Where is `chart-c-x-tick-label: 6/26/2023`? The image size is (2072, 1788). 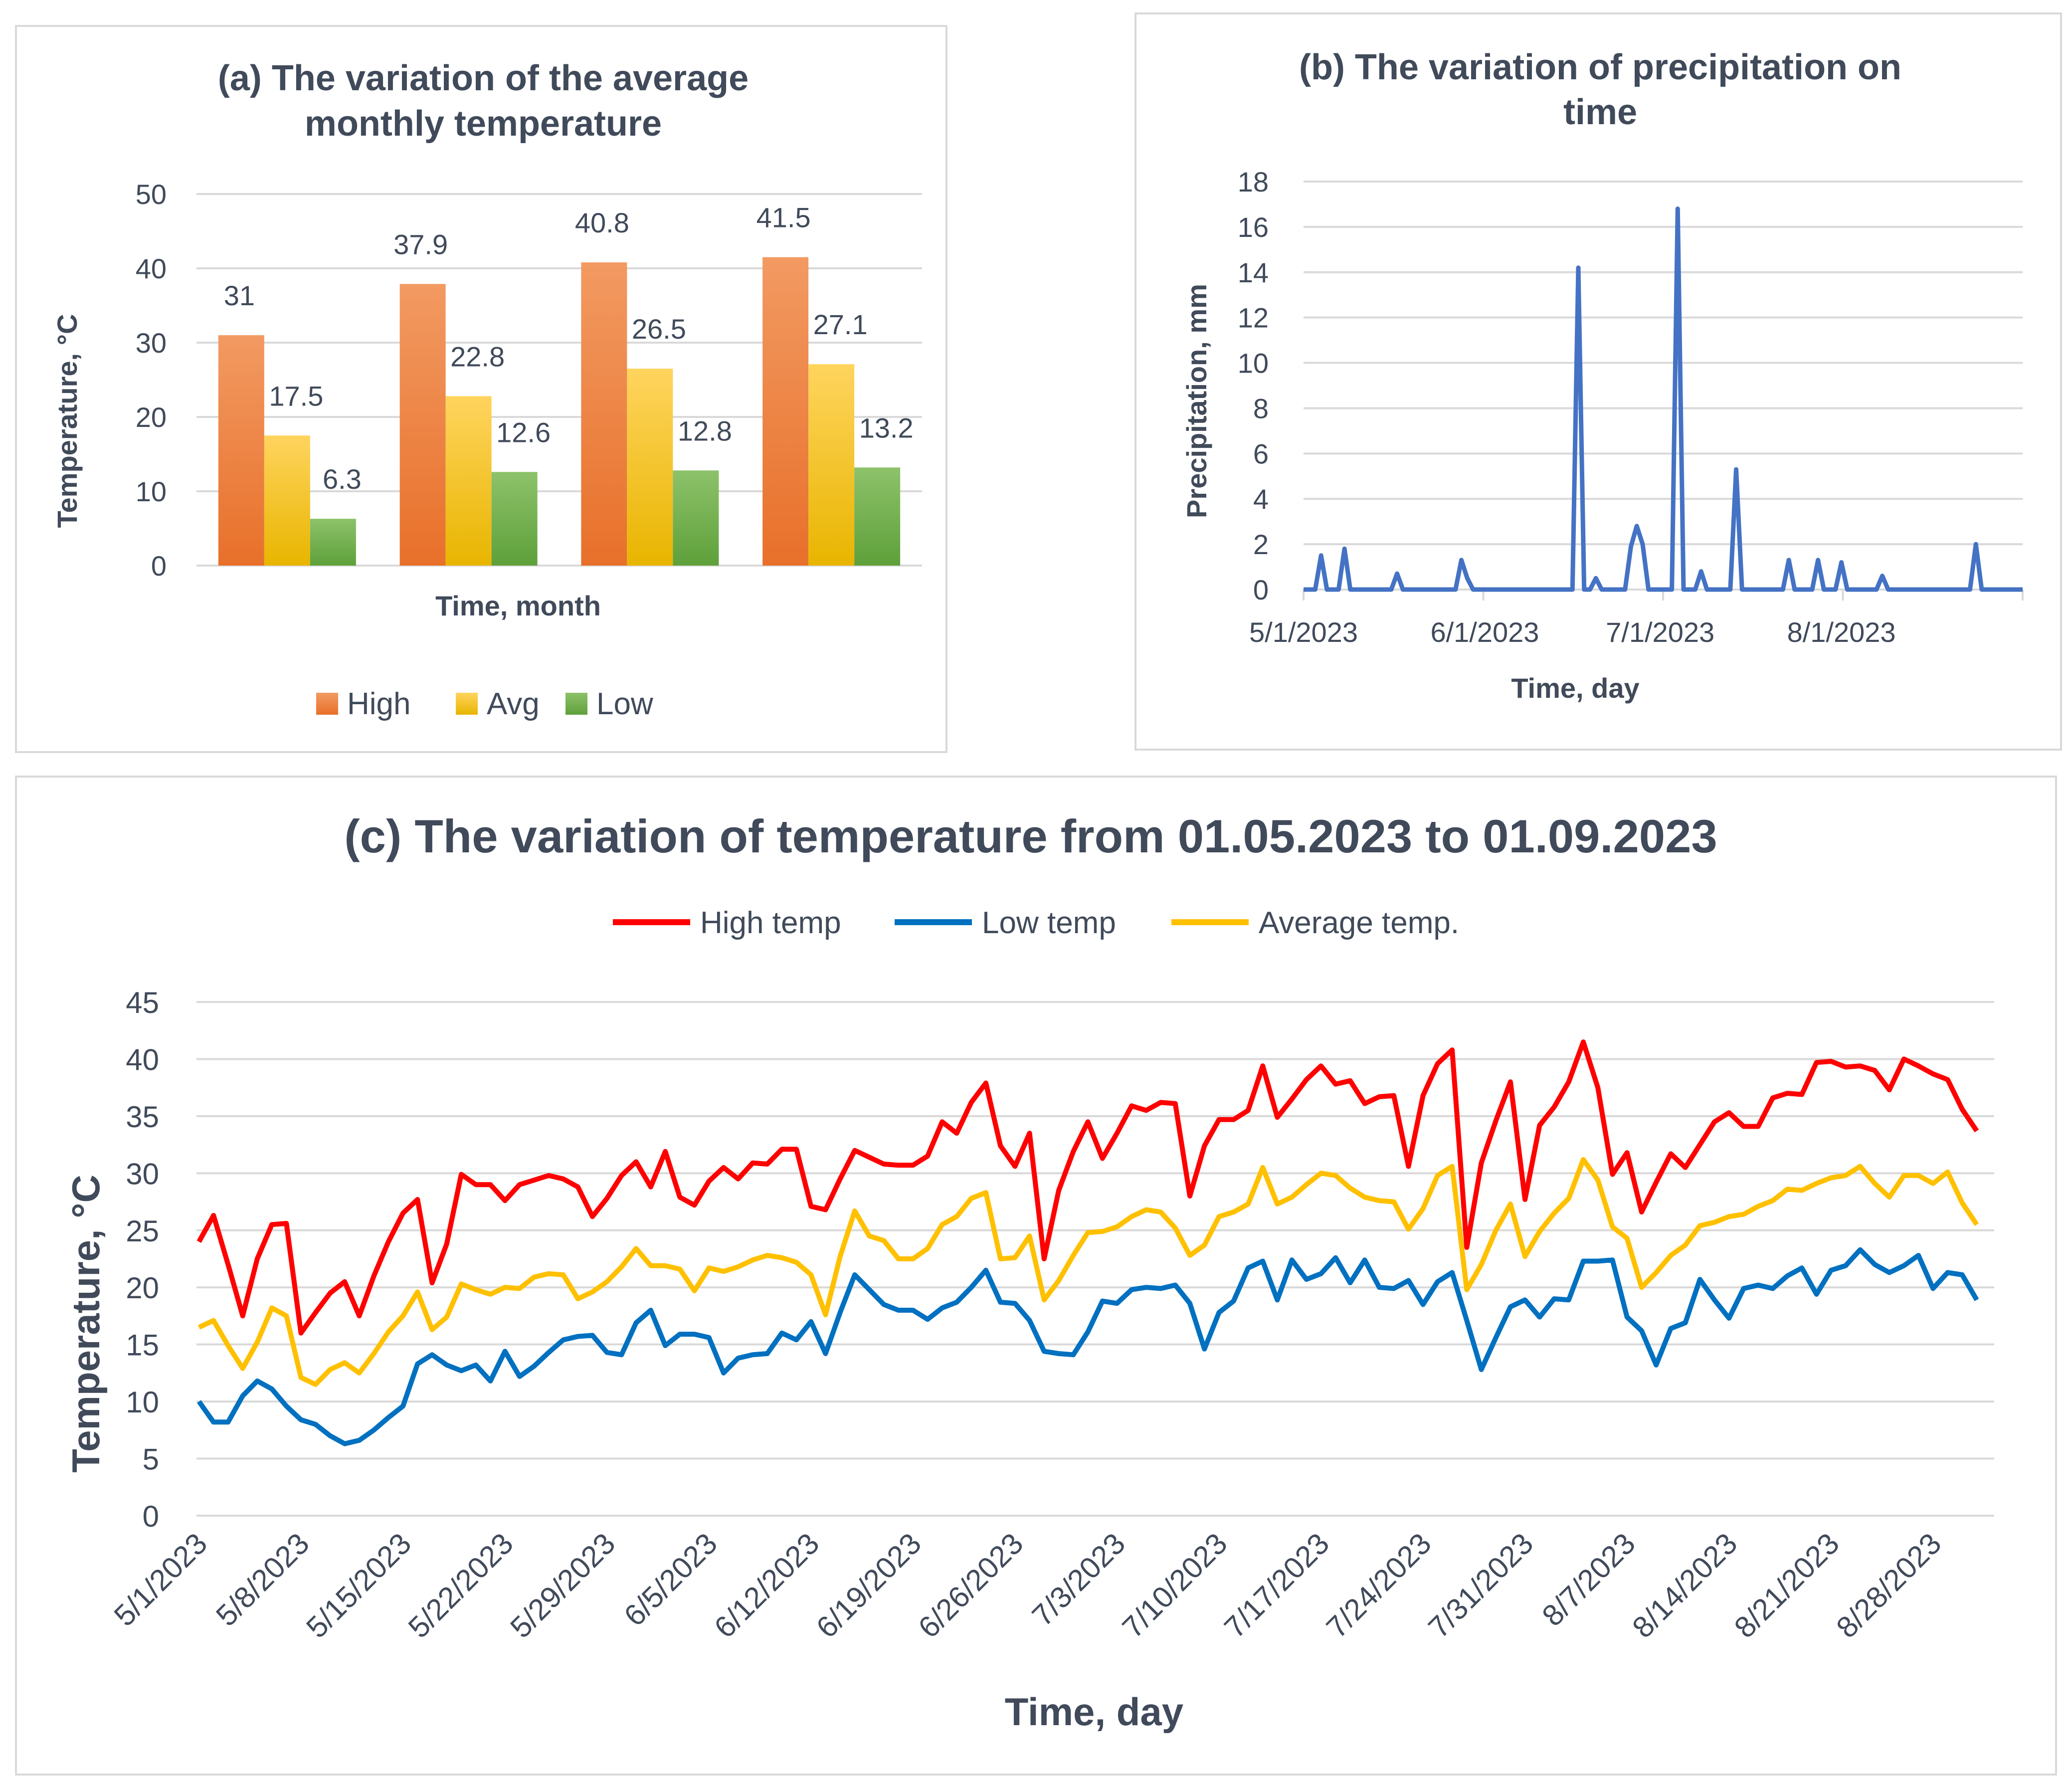
chart-c-x-tick-label: 6/26/2023 is located at coordinates (970, 1585).